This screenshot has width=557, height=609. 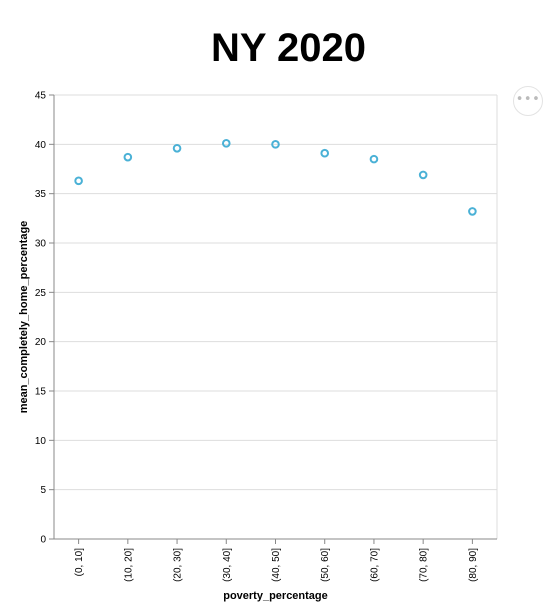 What do you see at coordinates (41, 293) in the screenshot?
I see `y-tick-label: 25` at bounding box center [41, 293].